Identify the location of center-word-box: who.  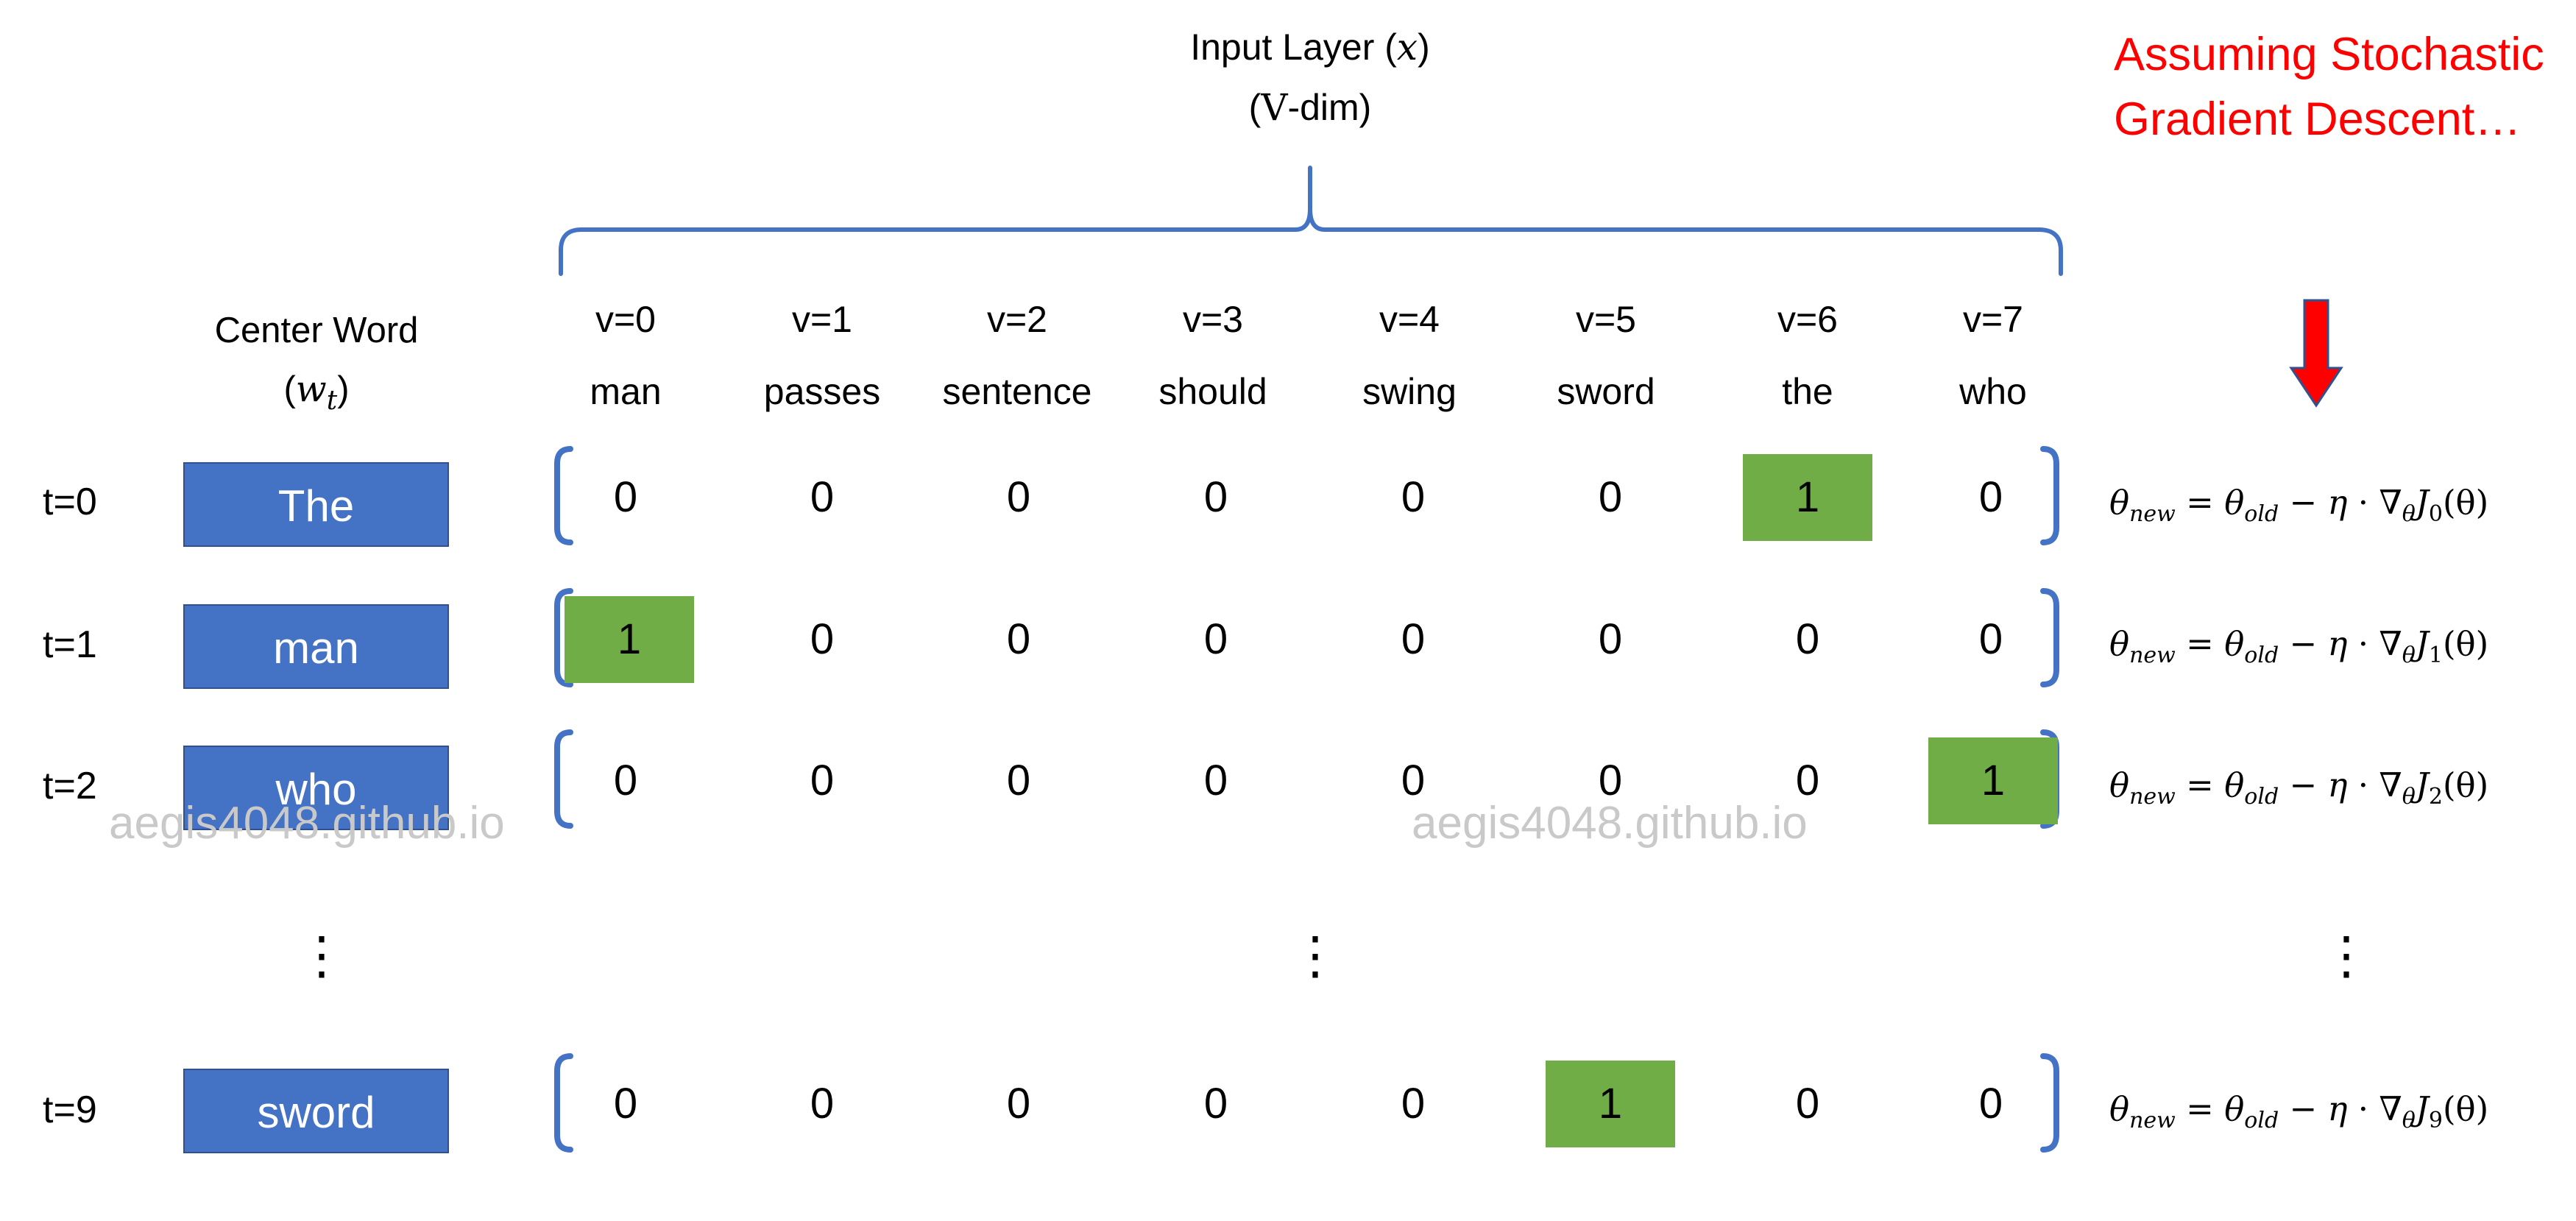
(316, 788).